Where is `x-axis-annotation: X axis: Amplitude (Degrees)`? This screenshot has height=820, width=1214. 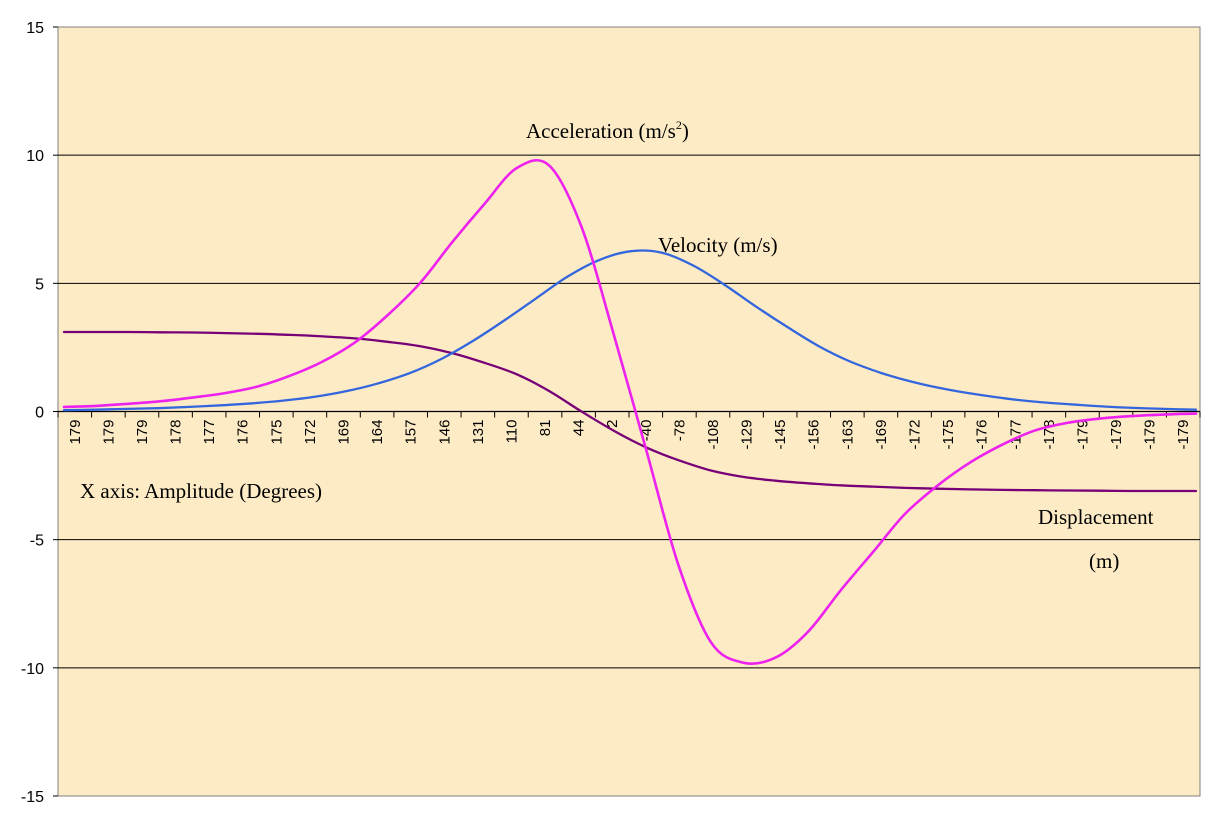
x-axis-annotation: X axis: Amplitude (Degrees) is located at coordinates (201, 491).